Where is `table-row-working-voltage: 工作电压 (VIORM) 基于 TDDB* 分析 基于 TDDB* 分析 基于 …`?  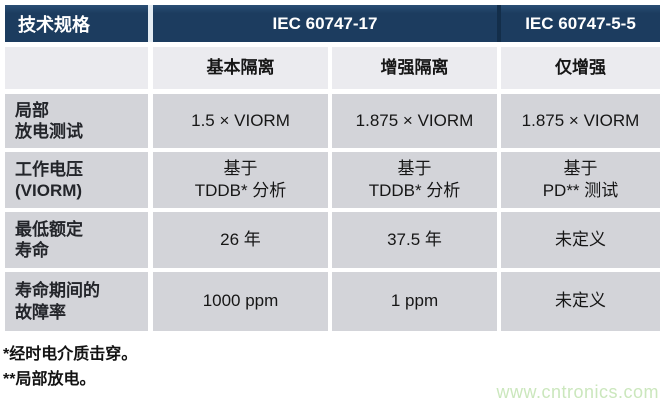 table-row-working-voltage: 工作电压 (VIORM) 基于 TDDB* 分析 基于 TDDB* 分析 基于 … is located at coordinates (332, 180).